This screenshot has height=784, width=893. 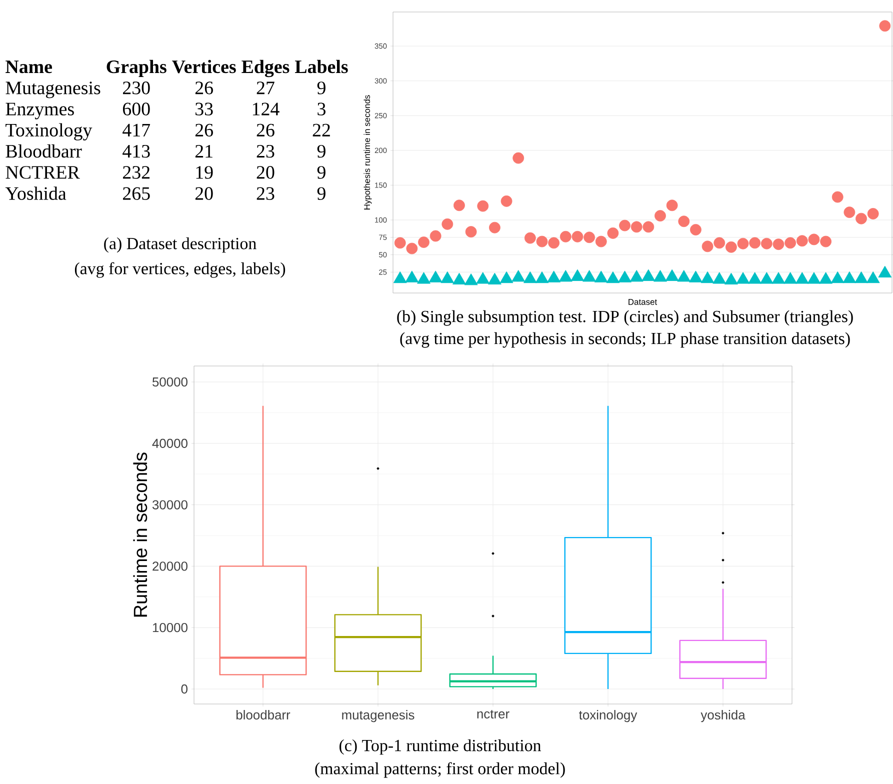 I want to click on data-label: 124, so click(x=266, y=109).